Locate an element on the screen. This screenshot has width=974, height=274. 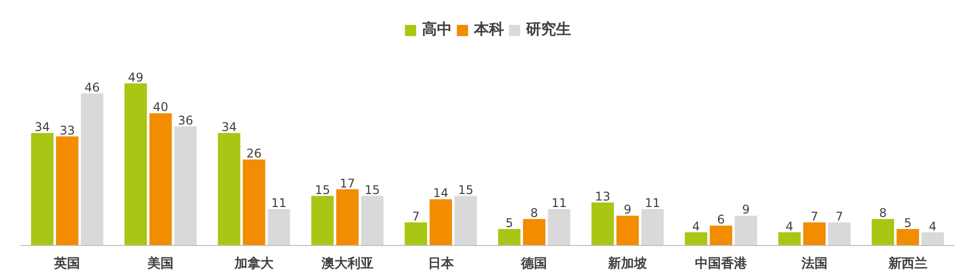
x-tick-label: 新西兰 is located at coordinates (907, 264).